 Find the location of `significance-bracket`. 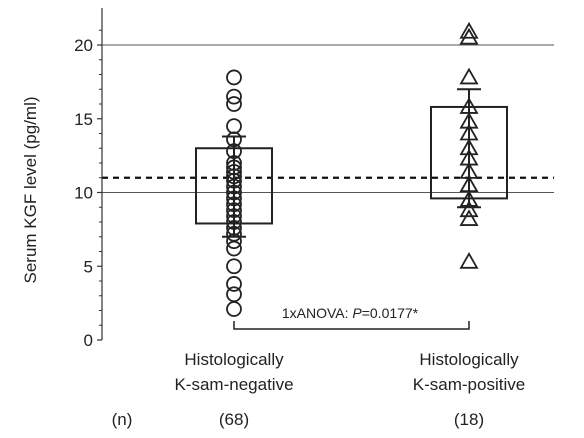

significance-bracket is located at coordinates (351, 325).